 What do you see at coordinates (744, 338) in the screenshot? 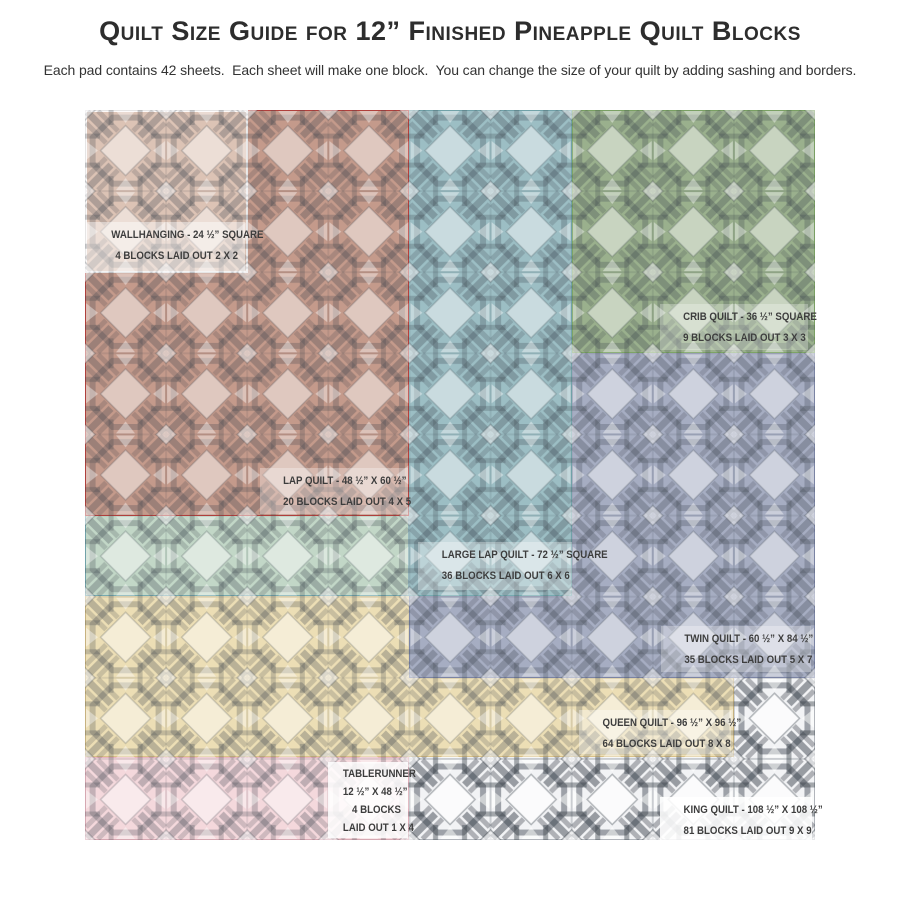
I see `crib-label-line-2: 9 BLOCKS LAID OUT 3 X 3` at bounding box center [744, 338].